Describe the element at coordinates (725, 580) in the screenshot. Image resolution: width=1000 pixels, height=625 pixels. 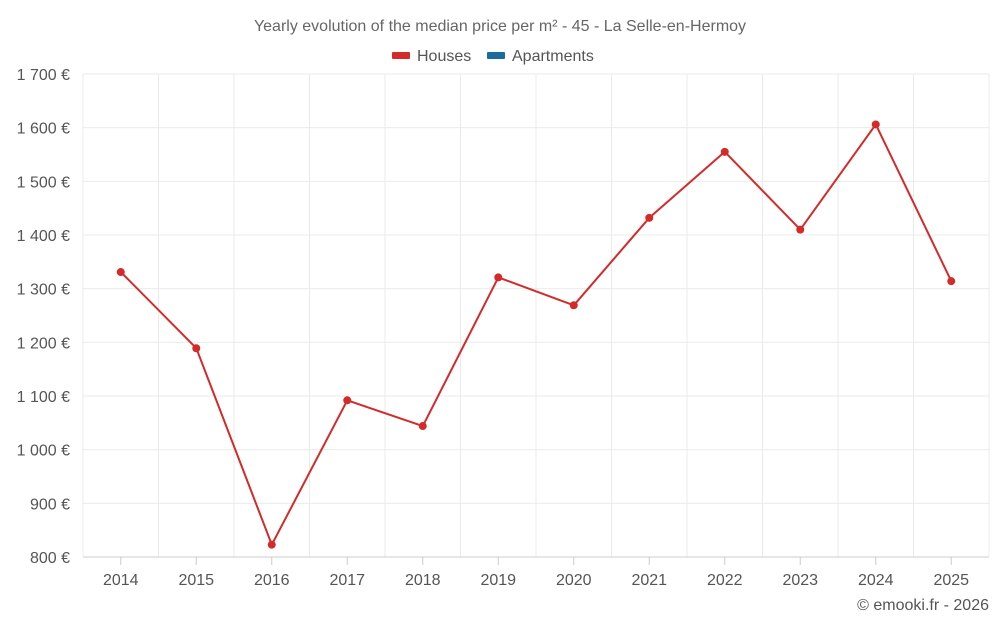
I see `x-tick-label: 2022` at that location.